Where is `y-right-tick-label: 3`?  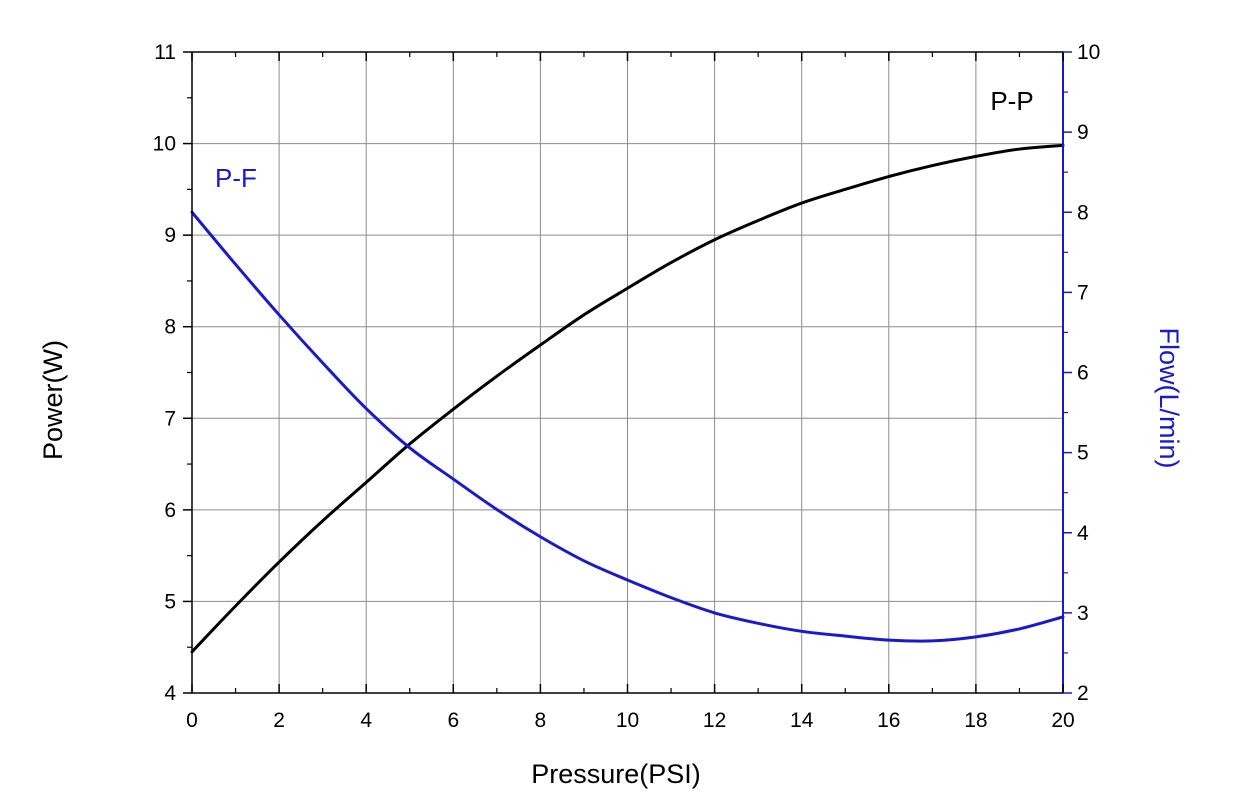 y-right-tick-label: 3 is located at coordinates (1083, 613).